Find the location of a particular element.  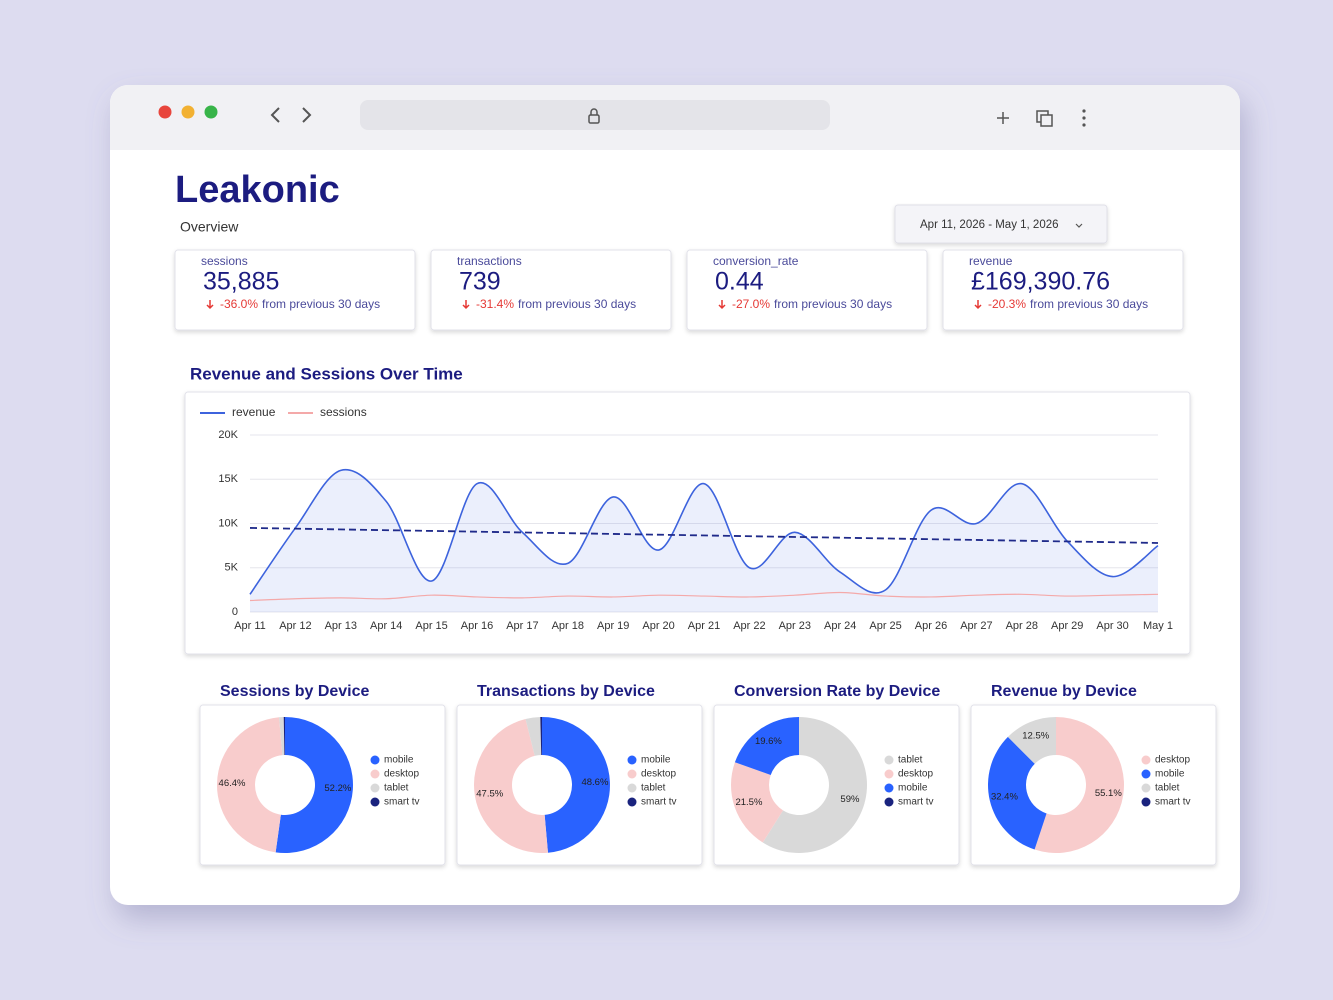

extensions-icon is located at coordinates (1003, 118).